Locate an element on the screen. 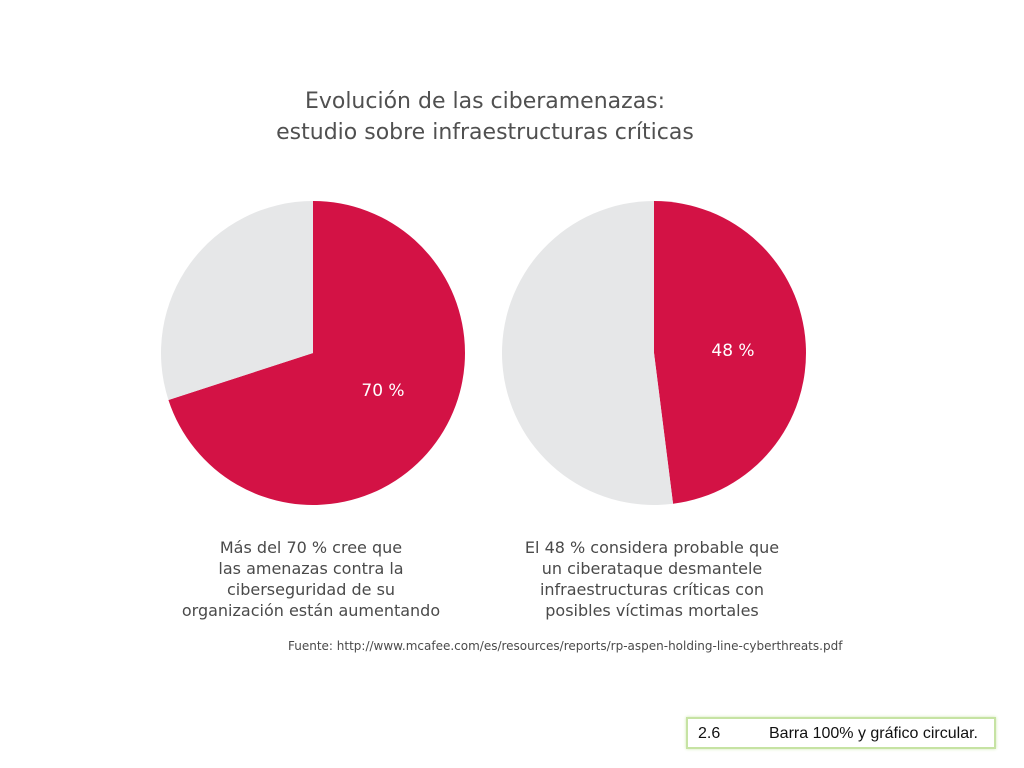 This screenshot has width=1024, height=768. caption-line: posibles víctimas mortales is located at coordinates (652, 610).